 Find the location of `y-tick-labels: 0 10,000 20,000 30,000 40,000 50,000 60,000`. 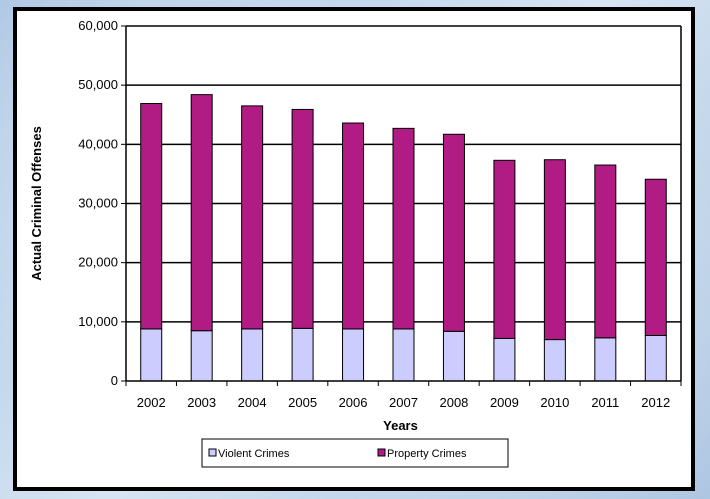

y-tick-labels: 0 10,000 20,000 30,000 40,000 50,000 60,000 is located at coordinates (98, 203).